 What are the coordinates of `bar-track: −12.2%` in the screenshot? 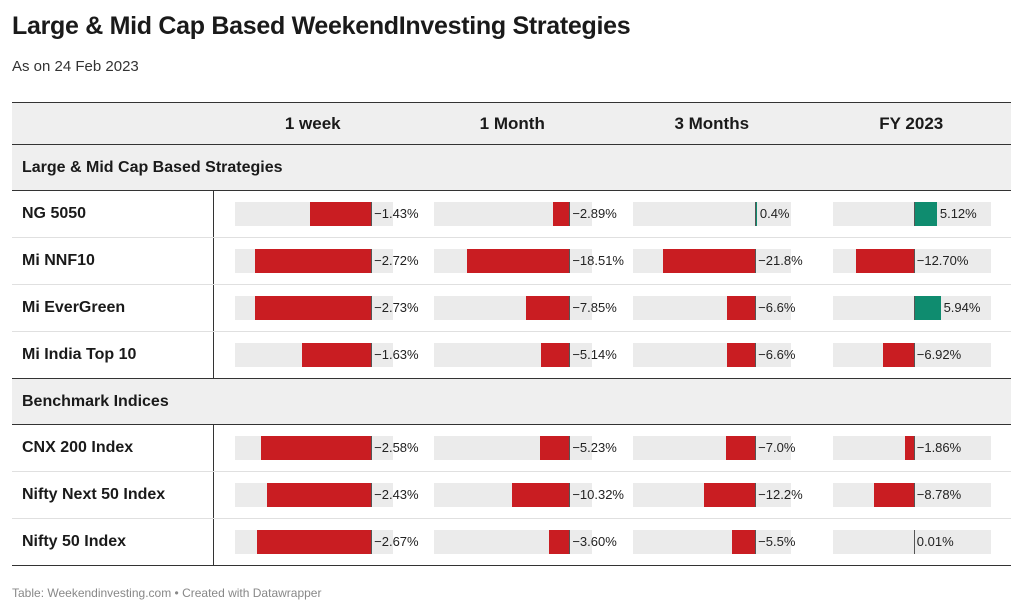 It's located at (718, 495).